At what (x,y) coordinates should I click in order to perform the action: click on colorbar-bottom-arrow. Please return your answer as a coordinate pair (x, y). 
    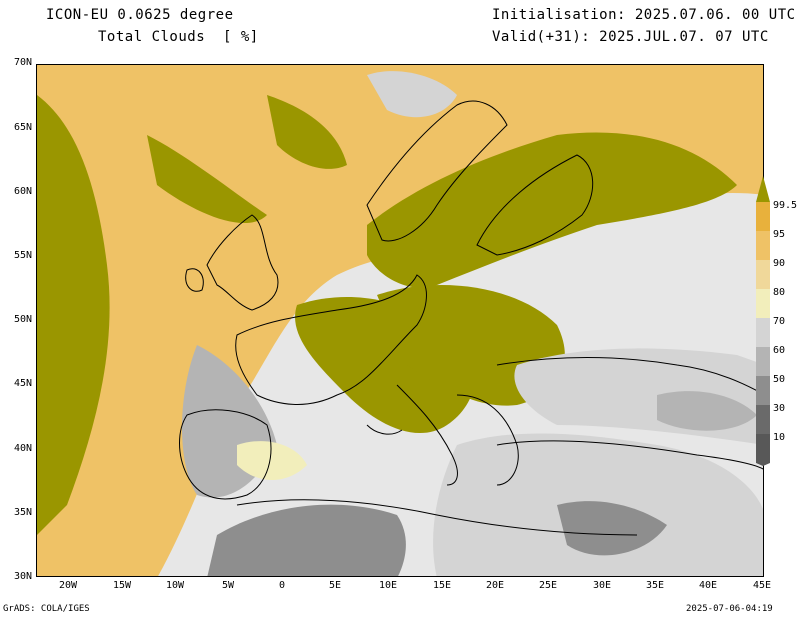
    Looking at the image, I should click on (763, 464).